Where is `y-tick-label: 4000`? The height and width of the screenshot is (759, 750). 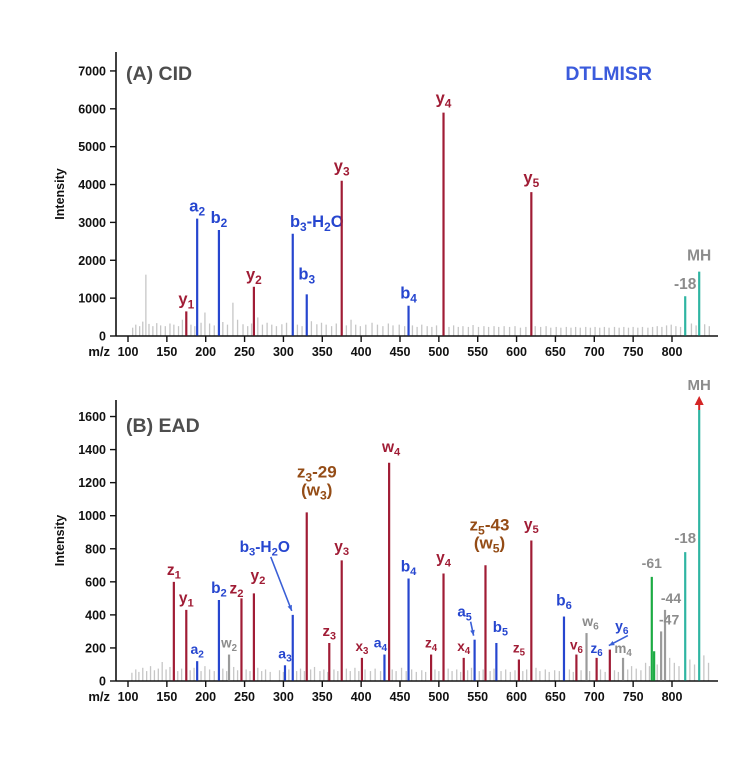 y-tick-label: 4000 is located at coordinates (92, 185).